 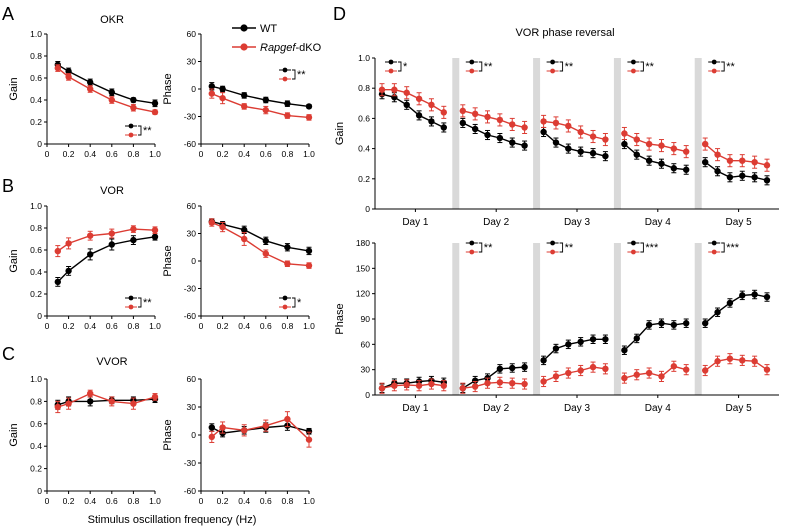 What do you see at coordinates (8, 186) in the screenshot?
I see `panel-letter-b: B` at bounding box center [8, 186].